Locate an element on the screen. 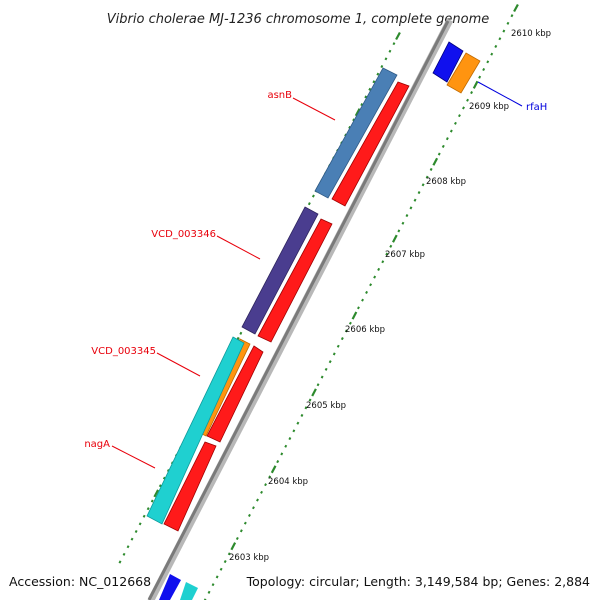 Image resolution: width=600 pixels, height=600 pixels. nagA-gene-block is located at coordinates (195, 430).